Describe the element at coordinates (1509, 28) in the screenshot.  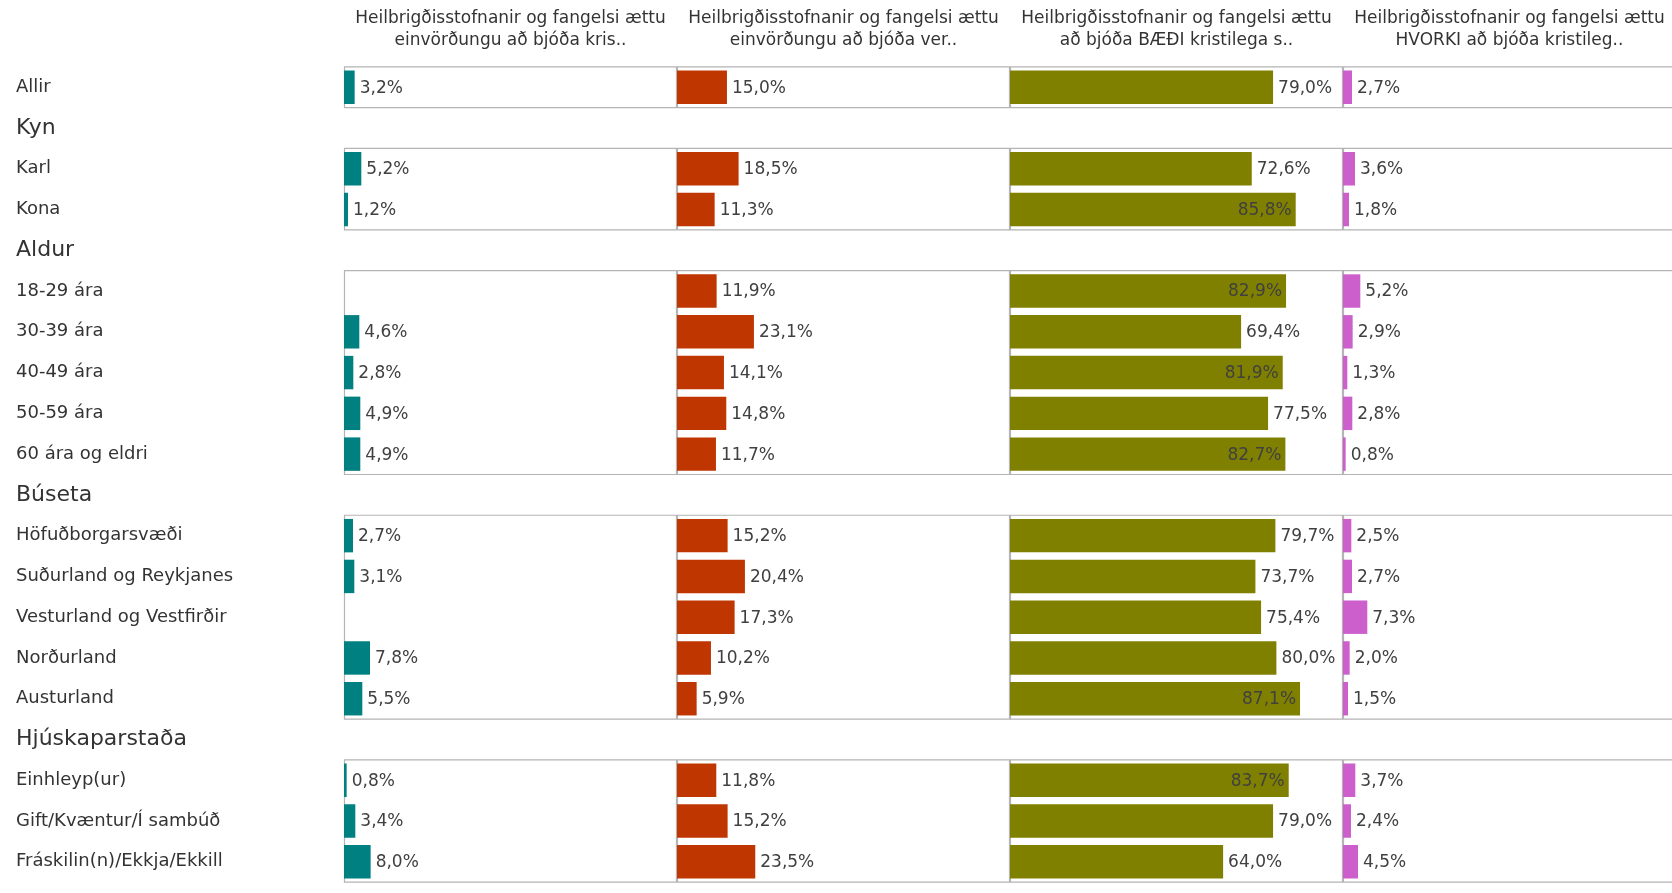
I see `chart-title: Heilbrigðisstofnanir og fangelsi ættu HVORKI að bjóða kristileg..` at that location.